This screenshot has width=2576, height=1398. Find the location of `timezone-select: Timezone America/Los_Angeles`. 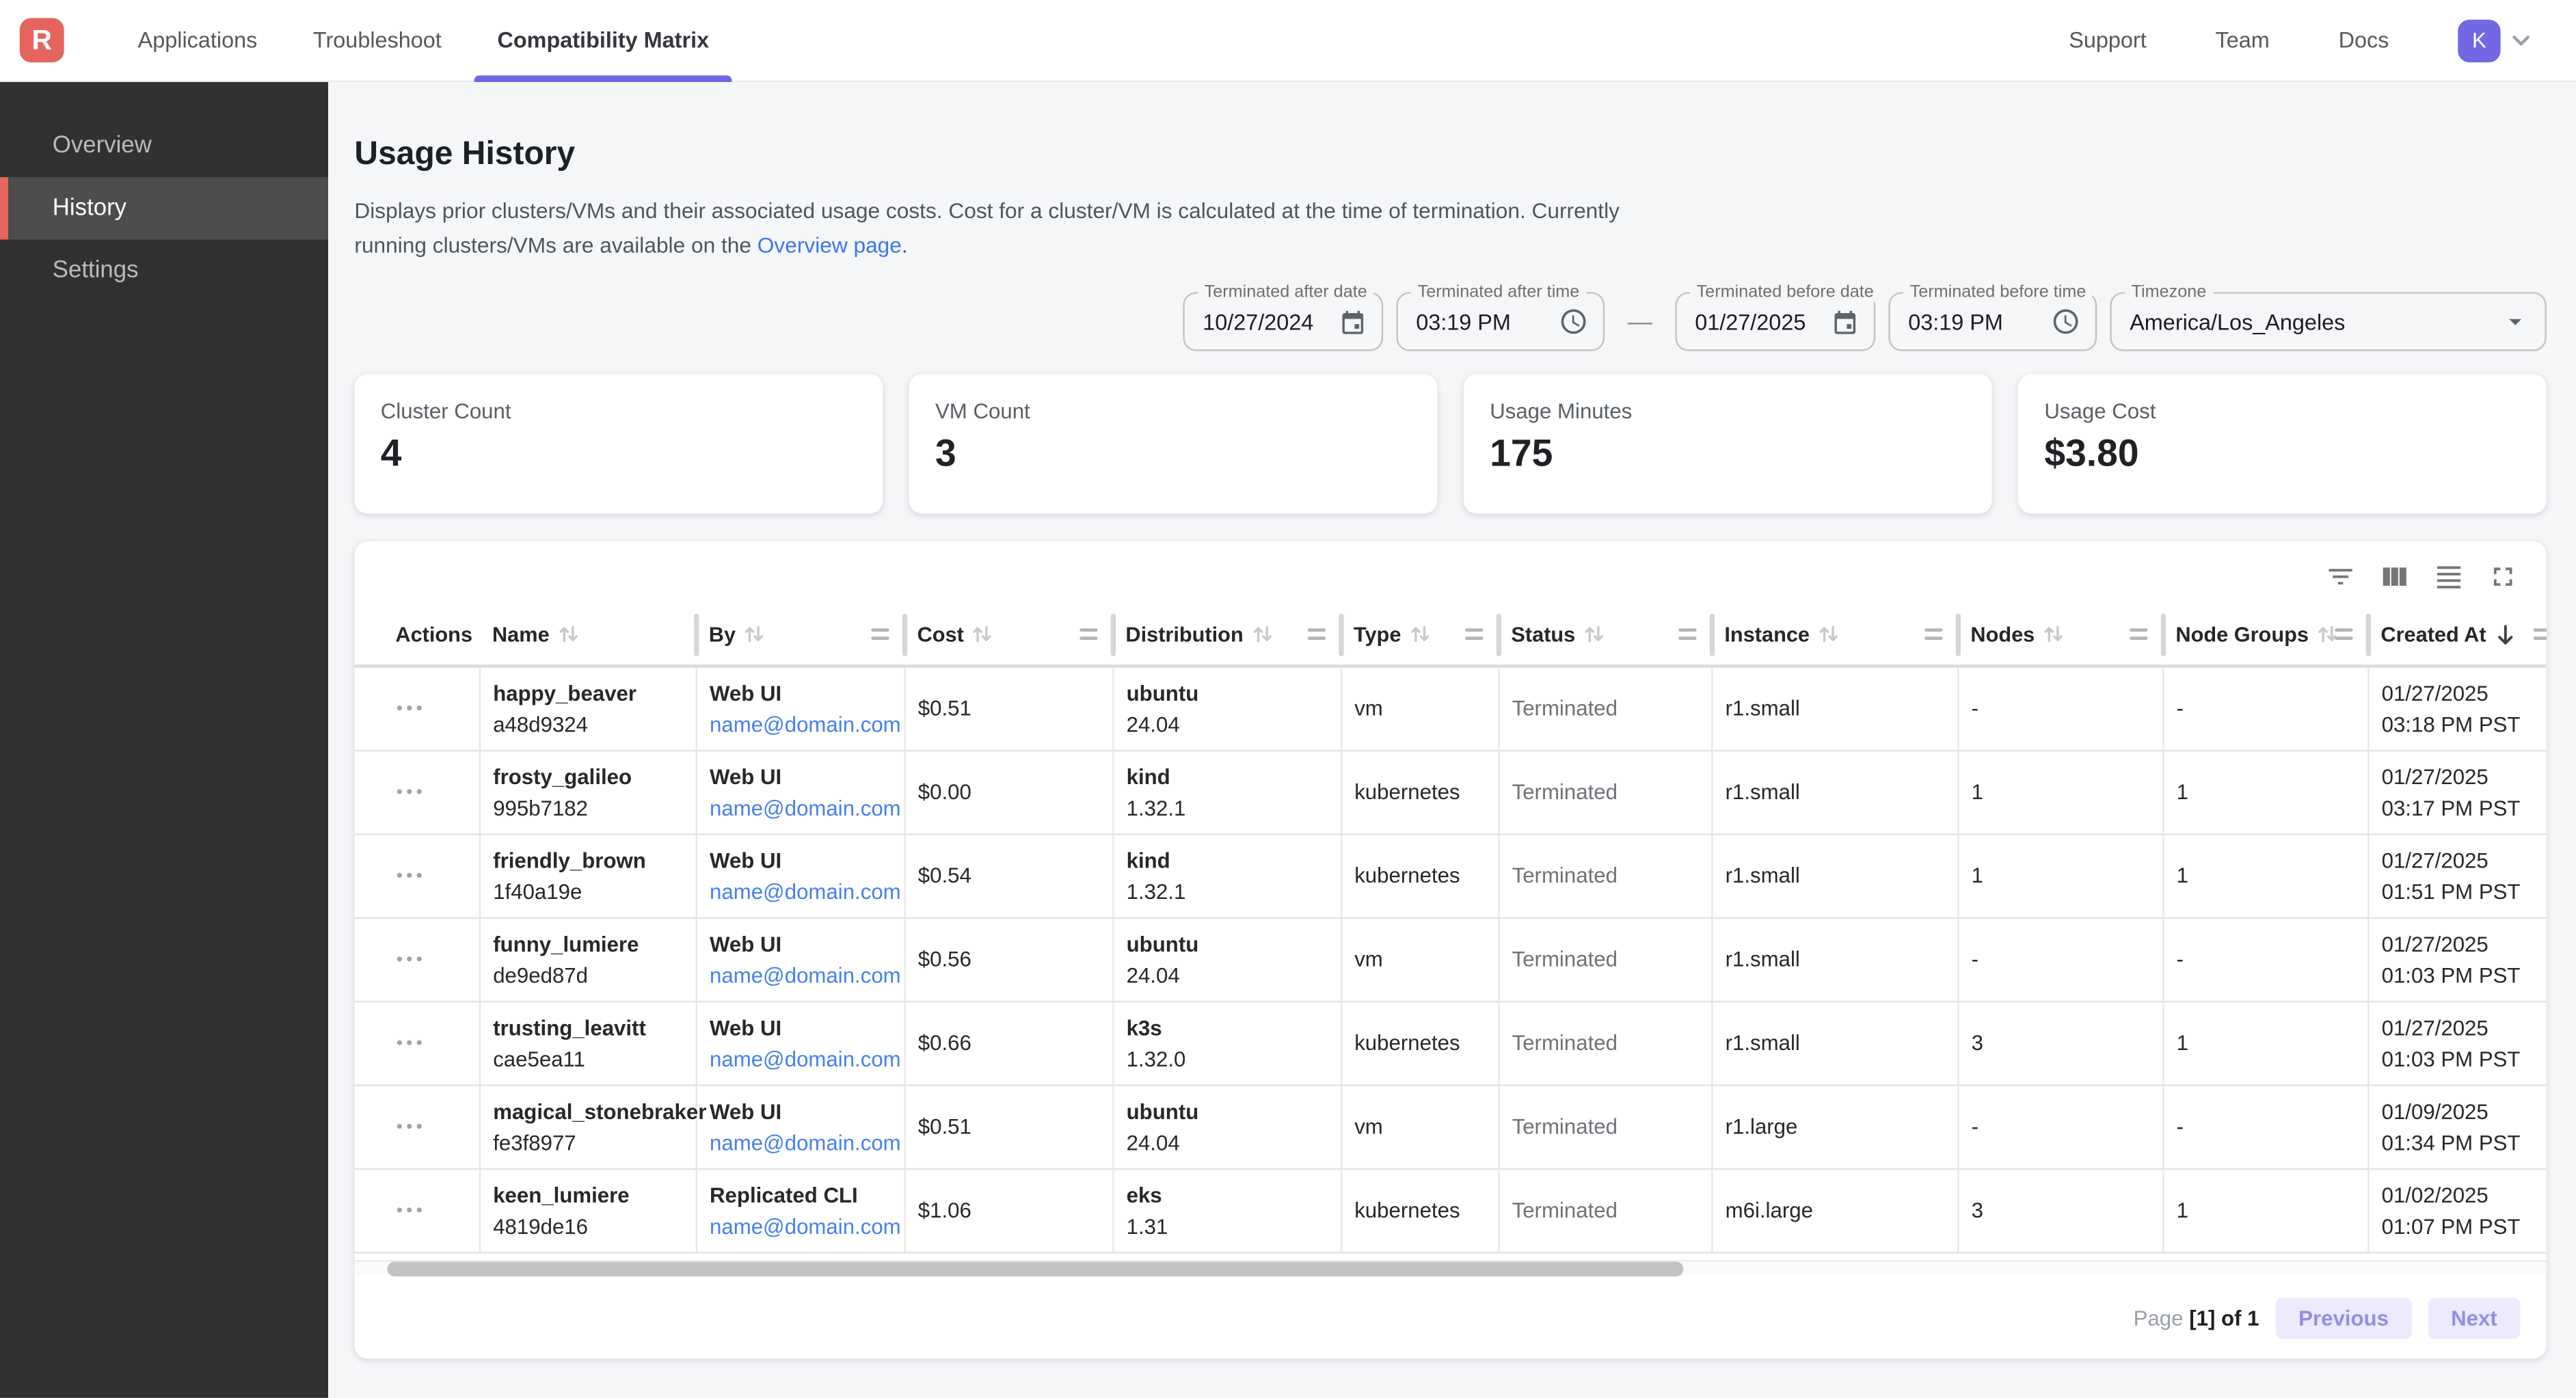

timezone-select: Timezone America/Los_Angeles is located at coordinates (2328, 316).